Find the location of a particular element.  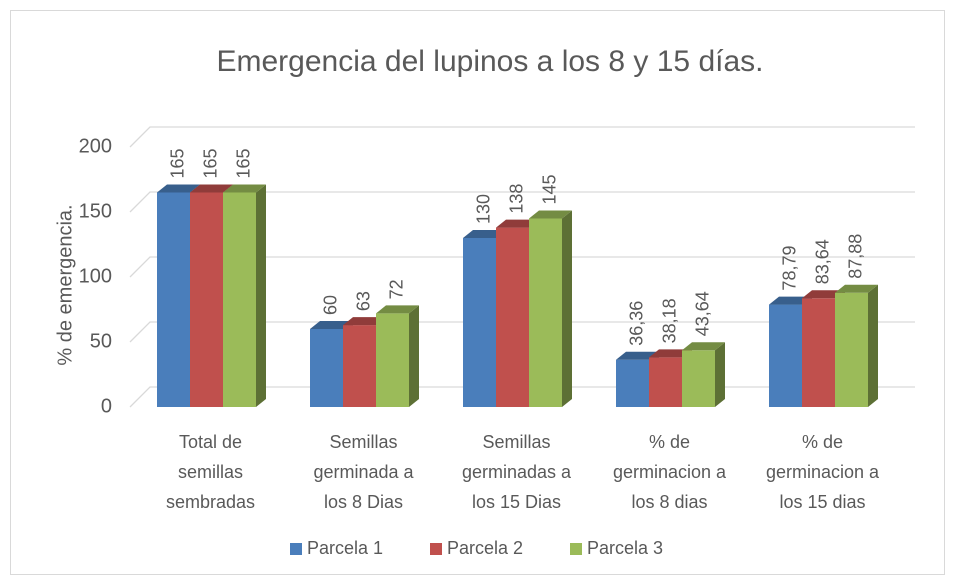

data-label: 145 is located at coordinates (549, 189).